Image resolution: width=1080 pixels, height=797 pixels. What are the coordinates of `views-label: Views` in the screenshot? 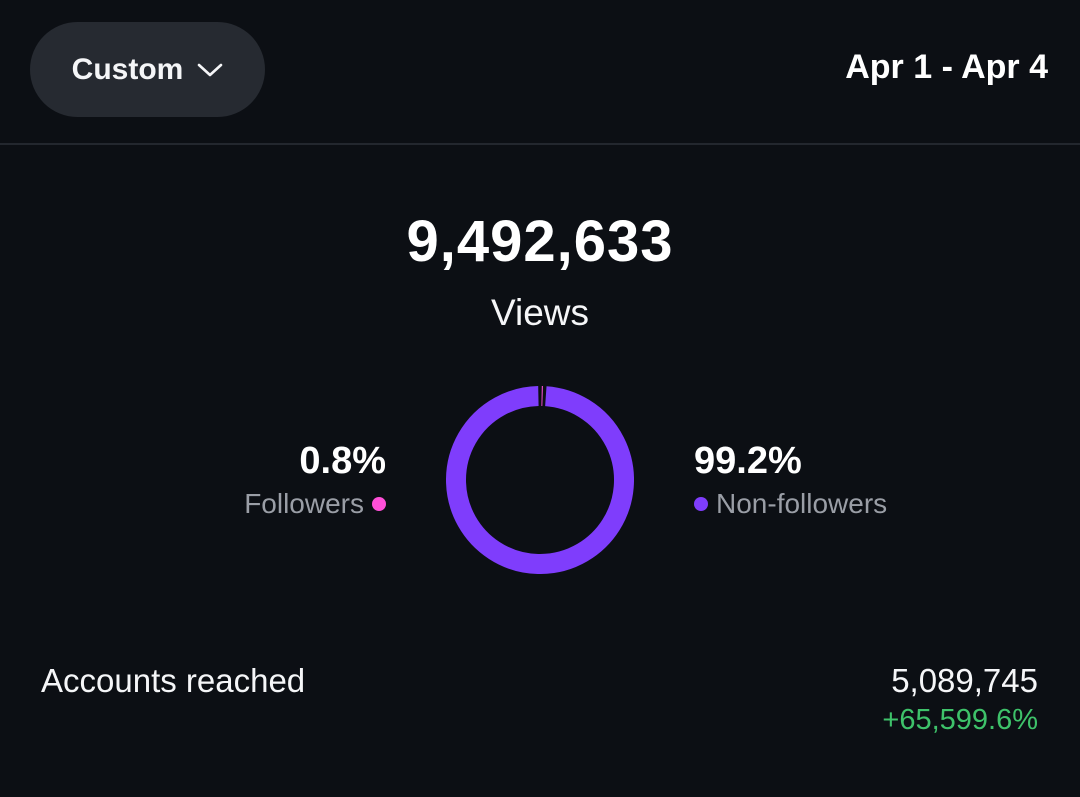 It's located at (540, 312).